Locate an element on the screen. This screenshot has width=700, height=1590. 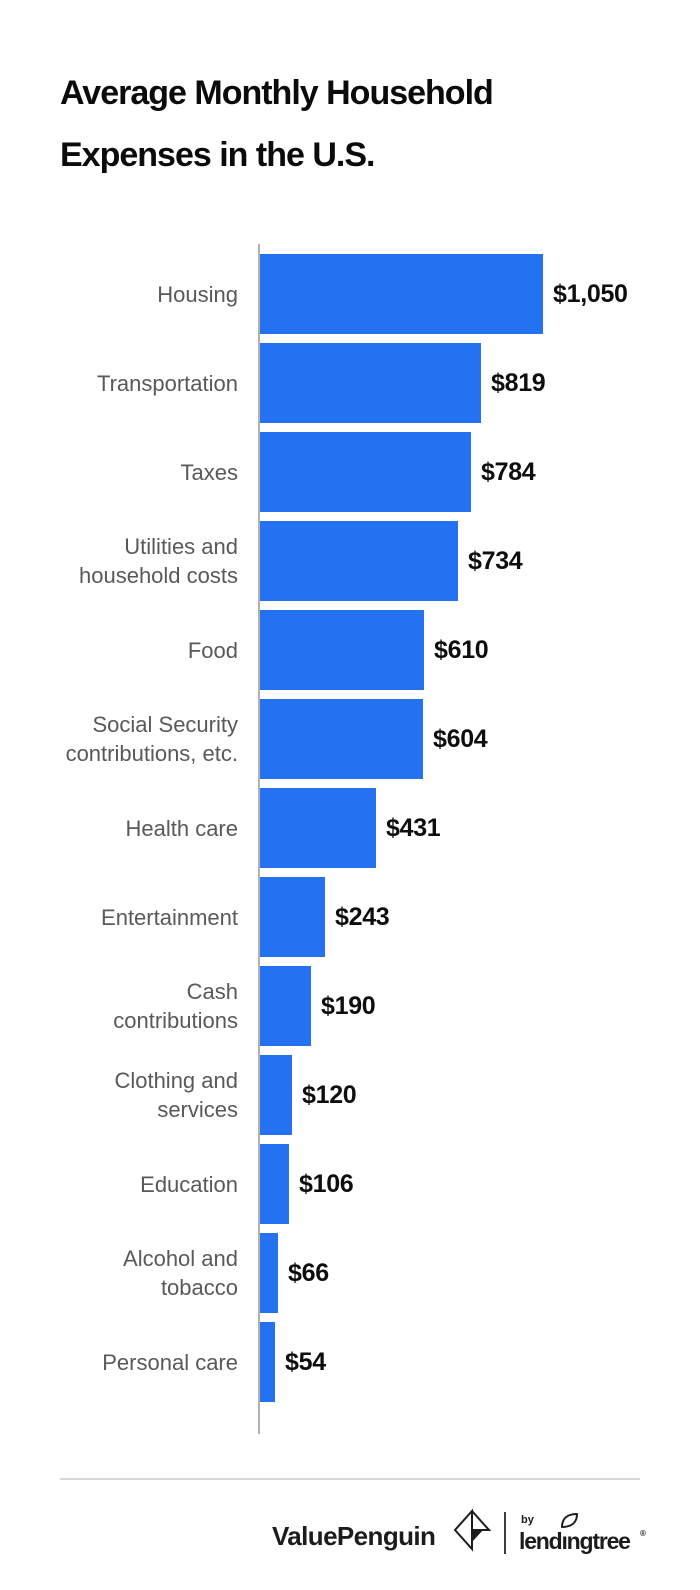
bar-row: Transportation $819 is located at coordinates (350, 383).